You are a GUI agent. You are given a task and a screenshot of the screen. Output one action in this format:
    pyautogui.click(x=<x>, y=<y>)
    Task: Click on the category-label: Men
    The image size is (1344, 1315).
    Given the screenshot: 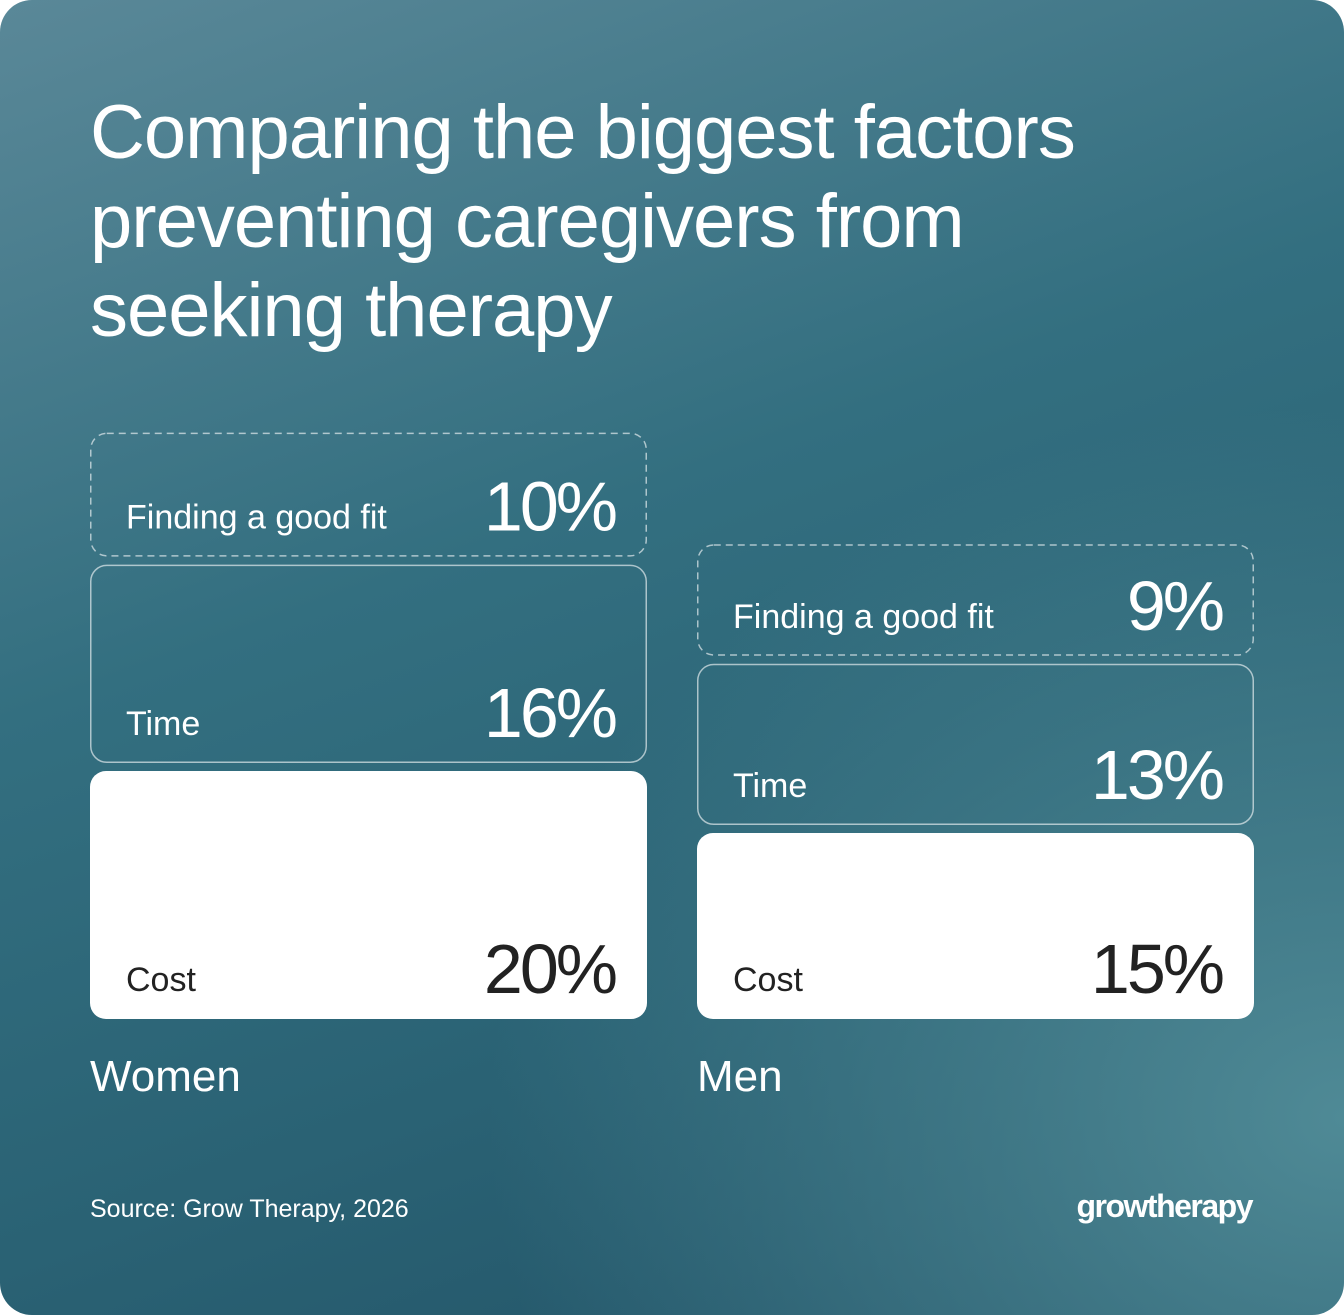 What is the action you would take?
    pyautogui.click(x=740, y=1076)
    